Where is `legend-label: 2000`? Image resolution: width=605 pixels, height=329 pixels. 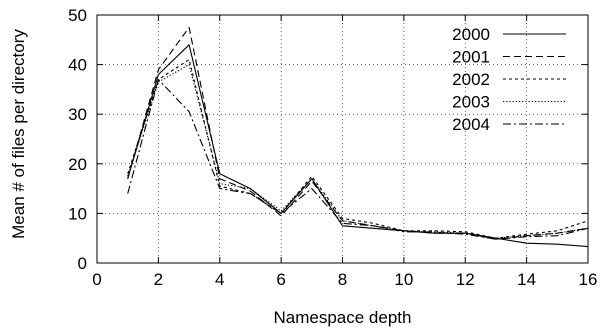 legend-label: 2000 is located at coordinates (471, 34).